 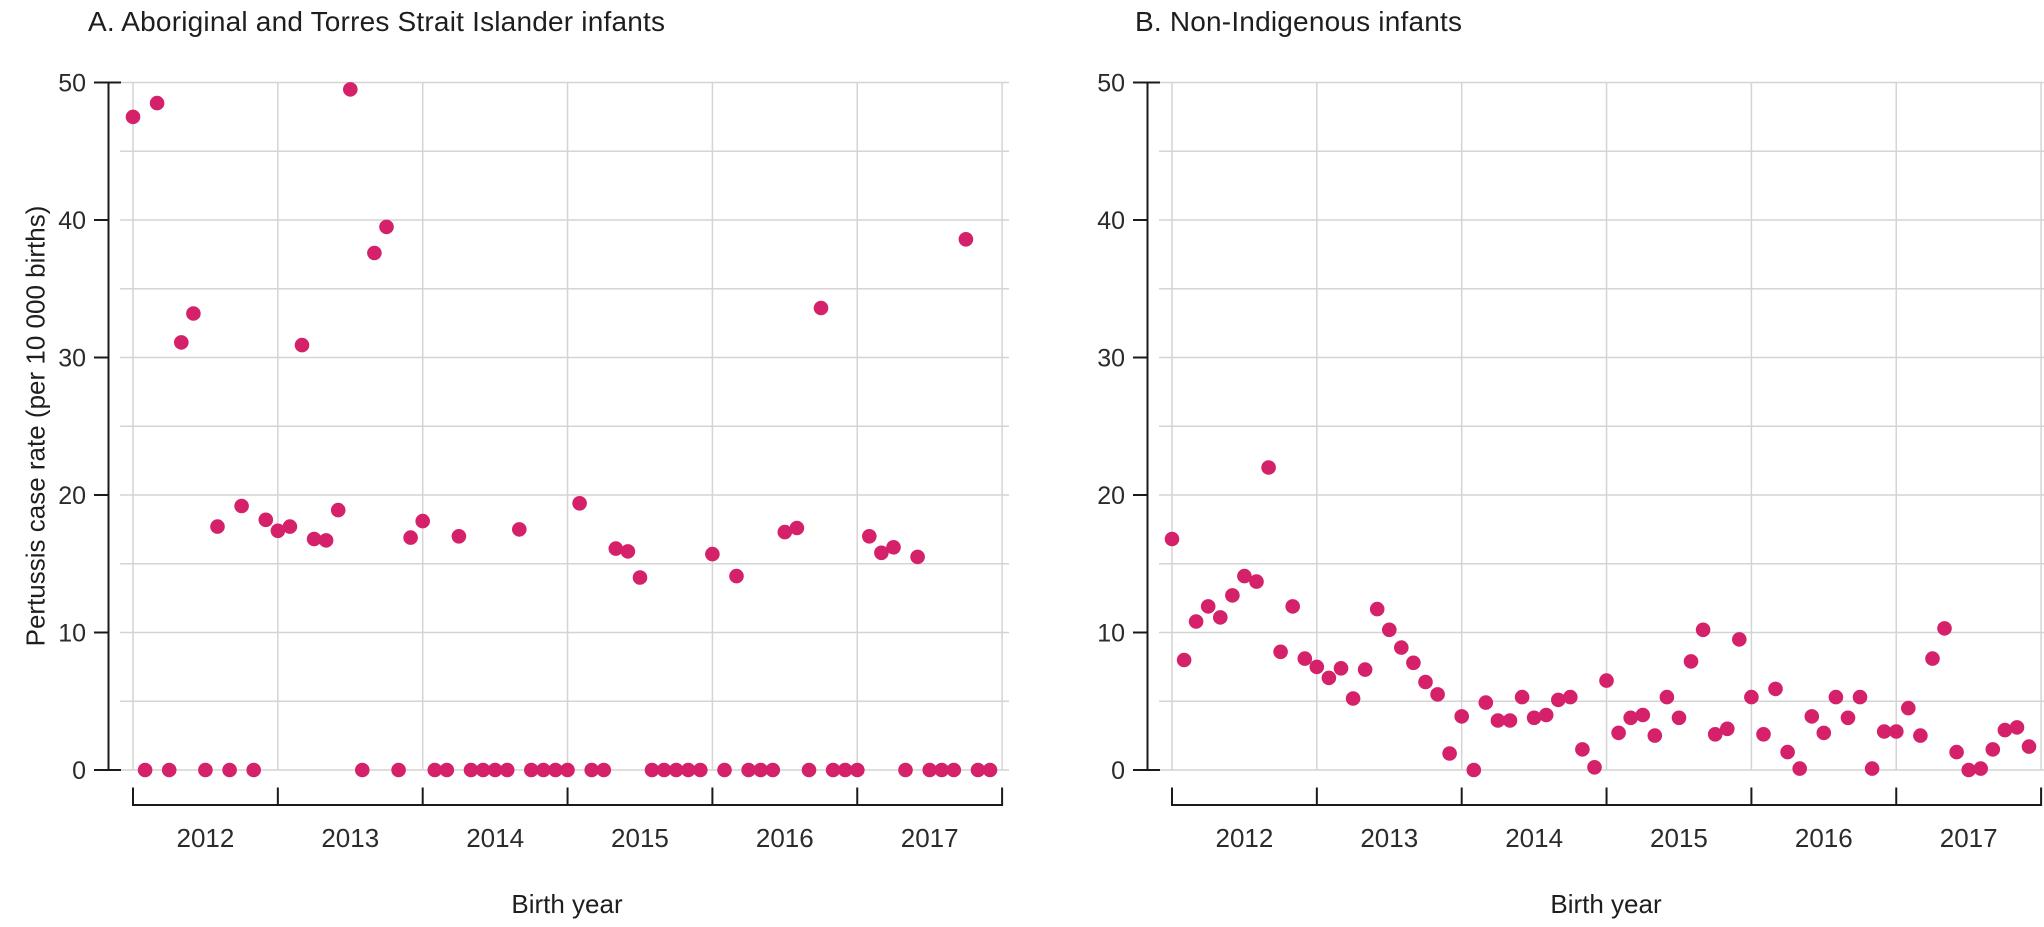 I want to click on x-tick-label-2015: 2015, so click(x=640, y=838).